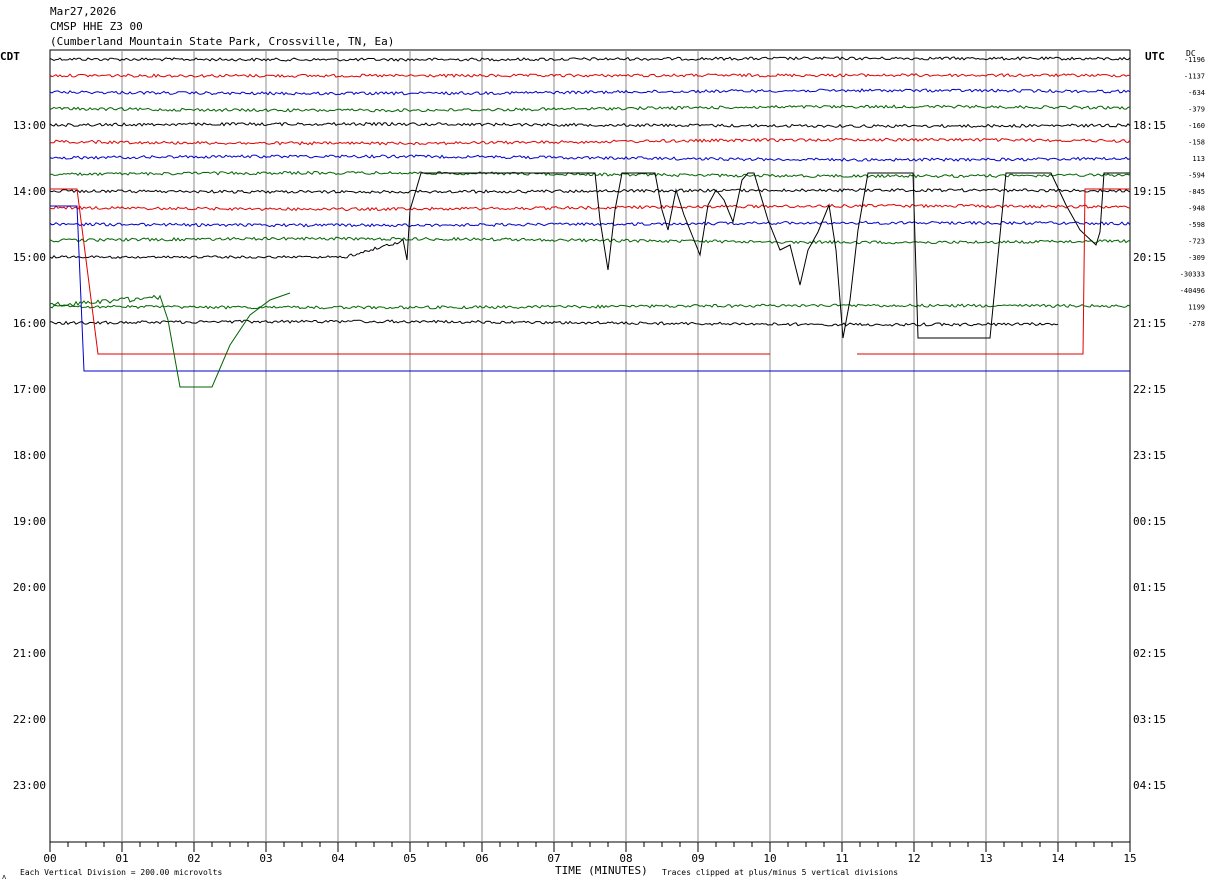 Image resolution: width=1210 pixels, height=886 pixels. I want to click on dc-offset-label: 113, so click(1198, 159).